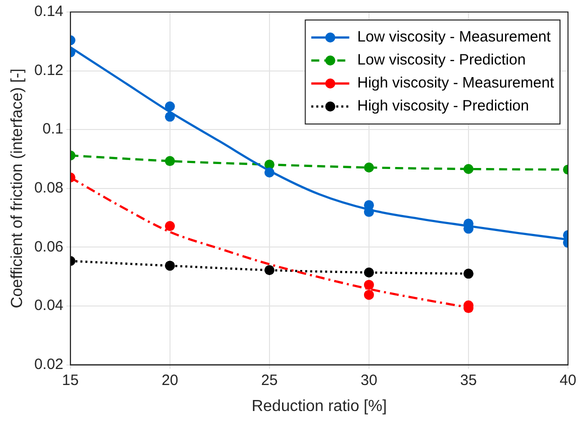 This screenshot has height=424, width=580. I want to click on y-tick-label: 0.06, so click(49, 247).